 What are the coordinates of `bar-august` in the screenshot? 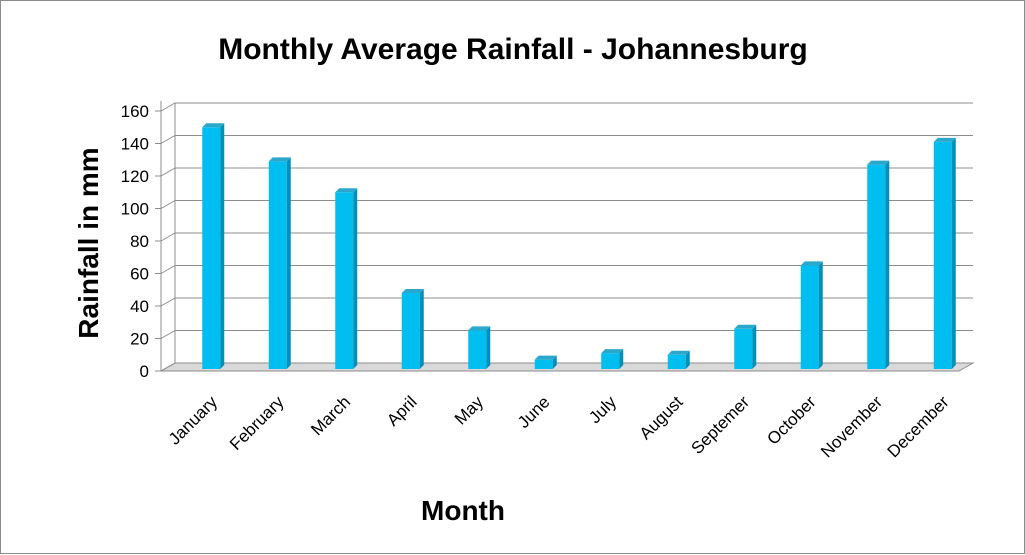 It's located at (678, 359).